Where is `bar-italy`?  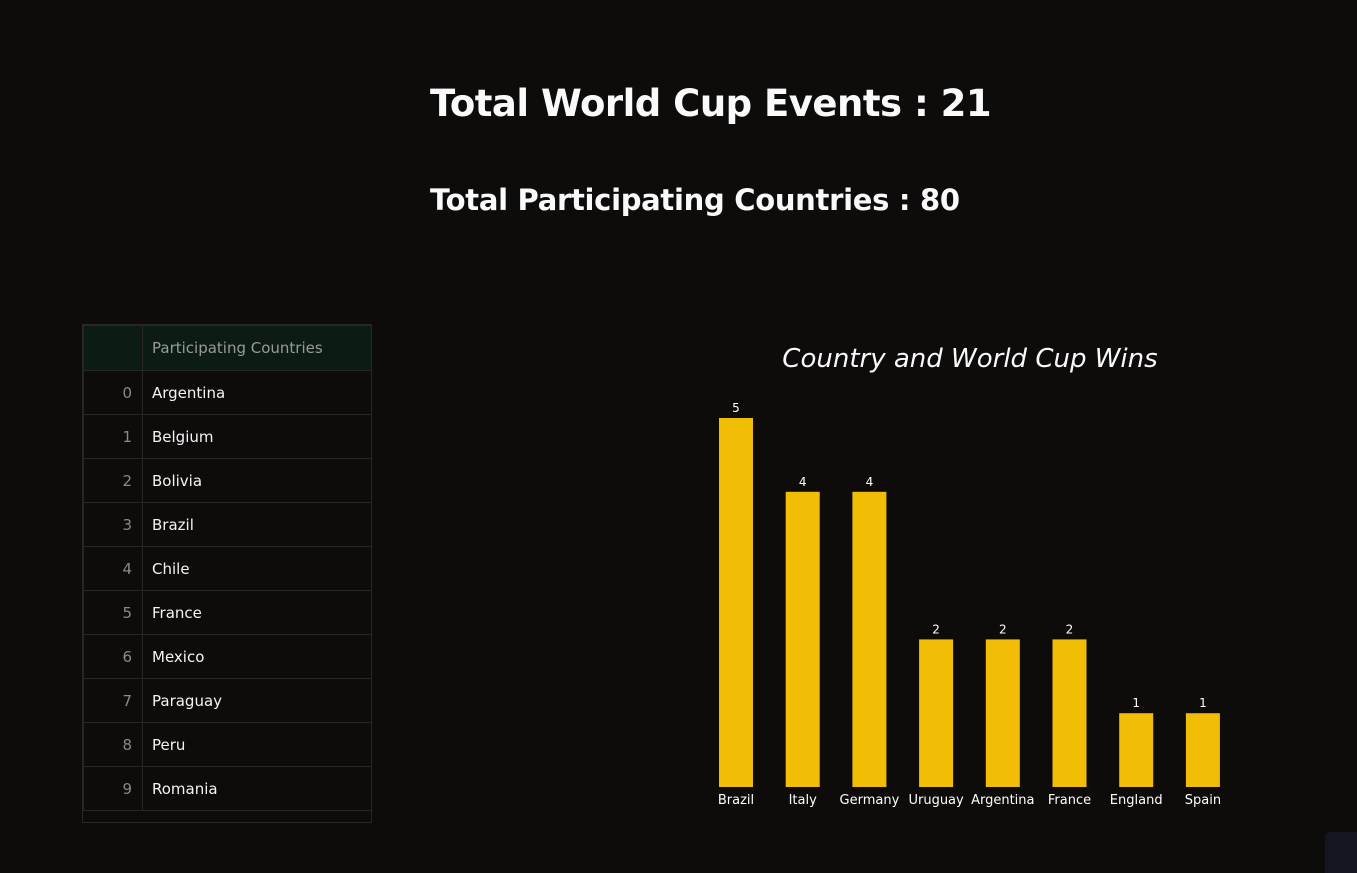
bar-italy is located at coordinates (802, 639).